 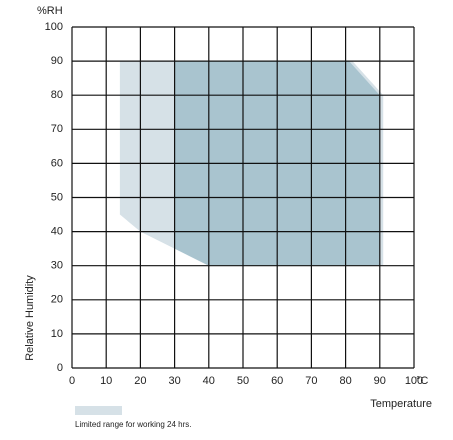 I want to click on y-tick-label: 90, so click(x=57, y=61).